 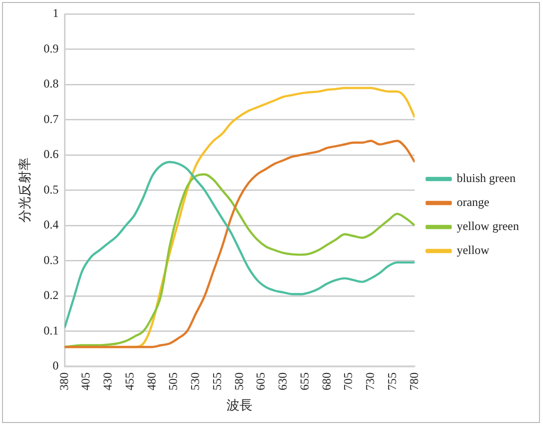 What do you see at coordinates (261, 381) in the screenshot?
I see `x-tick-label: 605` at bounding box center [261, 381].